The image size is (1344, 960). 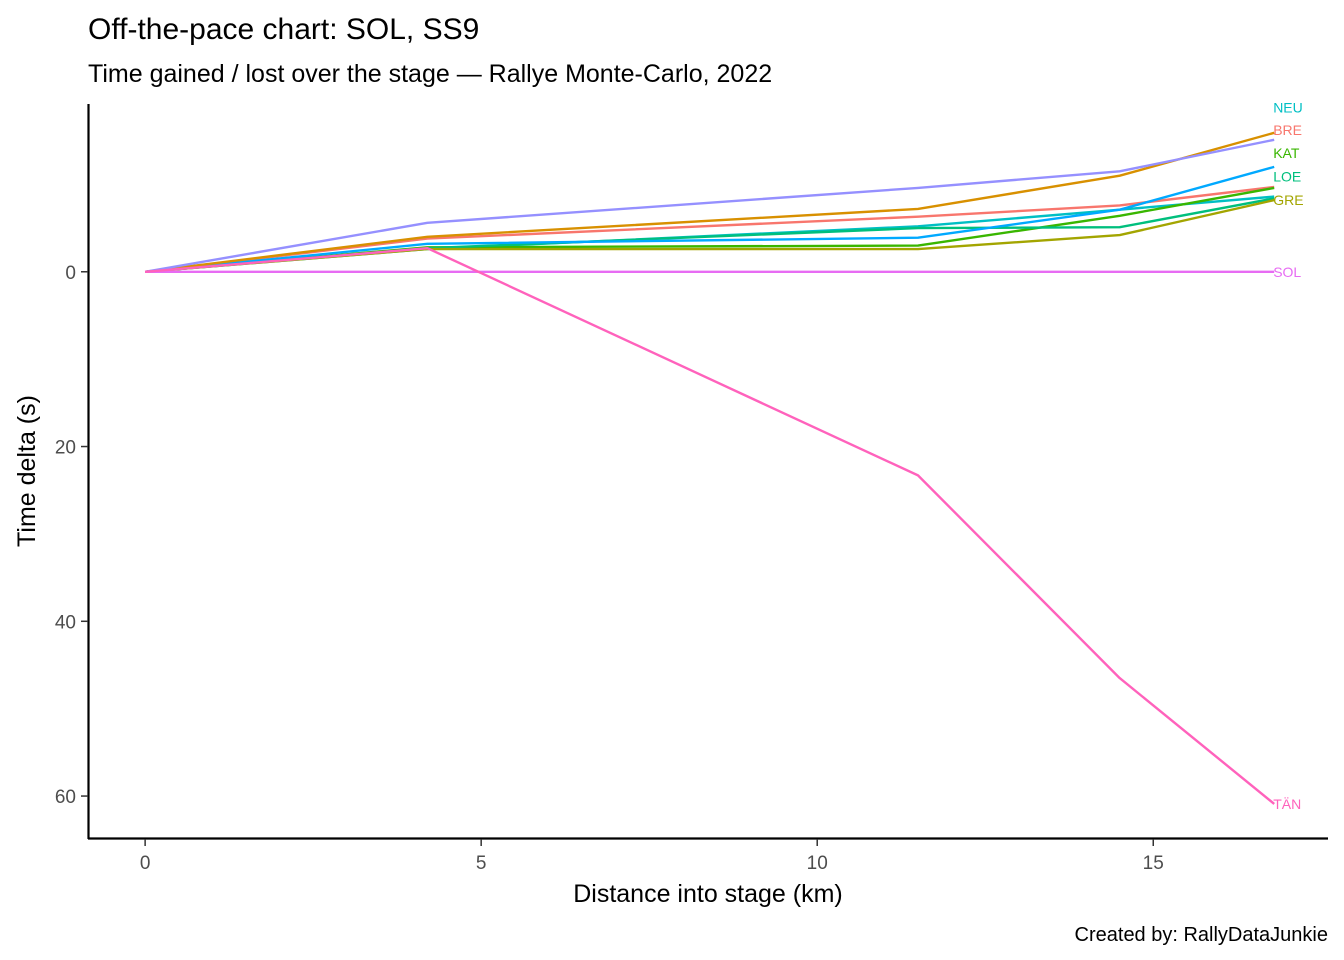 What do you see at coordinates (1286, 153) in the screenshot?
I see `series-label-kat: KAT` at bounding box center [1286, 153].